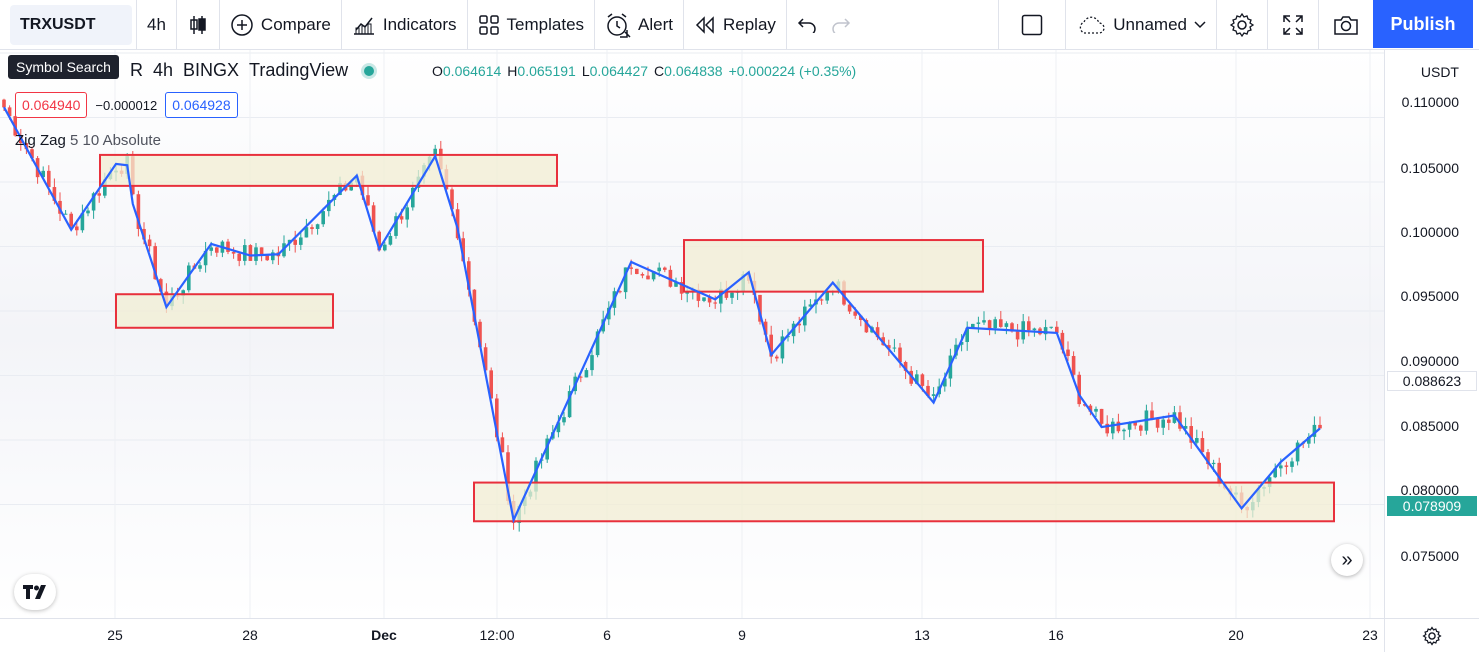 The height and width of the screenshot is (652, 1479). Describe the element at coordinates (735, 25) in the screenshot. I see `replay-button: Replay` at that location.